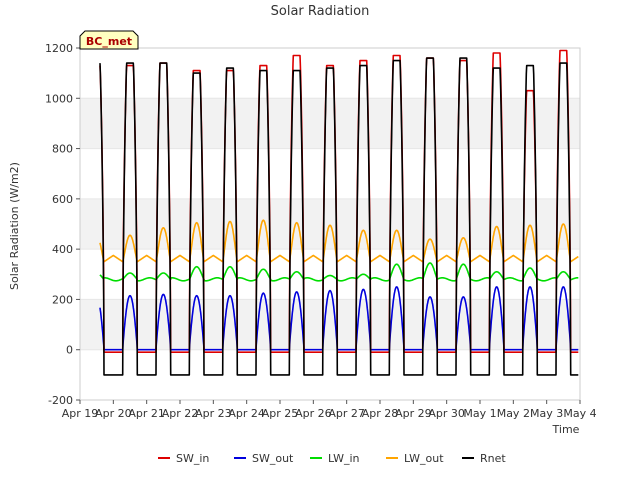 This screenshot has height=480, width=640. Describe the element at coordinates (69, 350) in the screenshot. I see `y-tick-label: 0` at that location.